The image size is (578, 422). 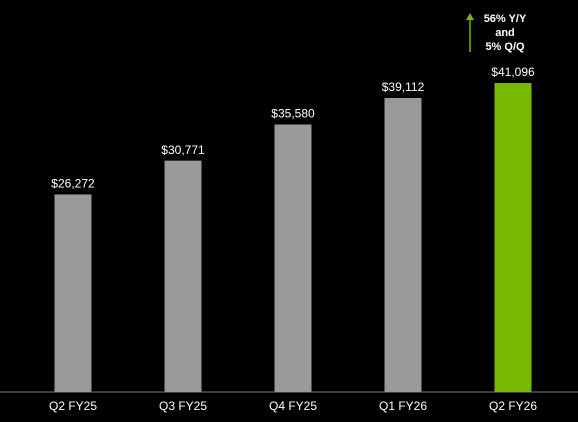 What do you see at coordinates (293, 114) in the screenshot?
I see `value-label: $35,580` at bounding box center [293, 114].